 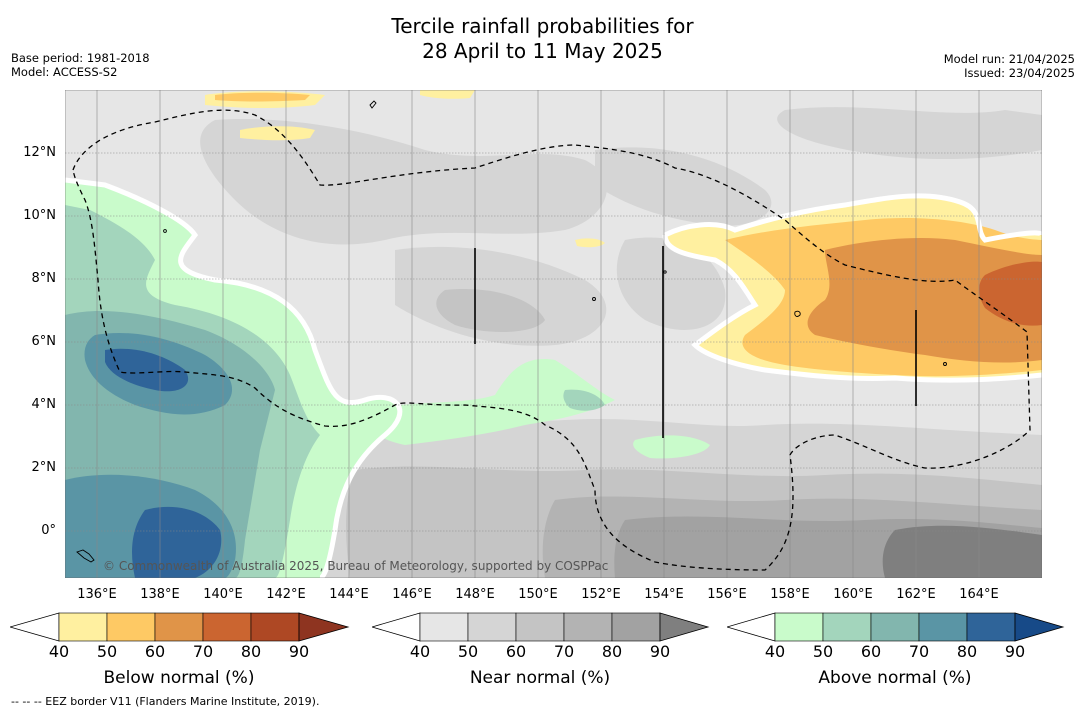 What do you see at coordinates (967, 651) in the screenshot?
I see `above-tick-80: 80` at bounding box center [967, 651].